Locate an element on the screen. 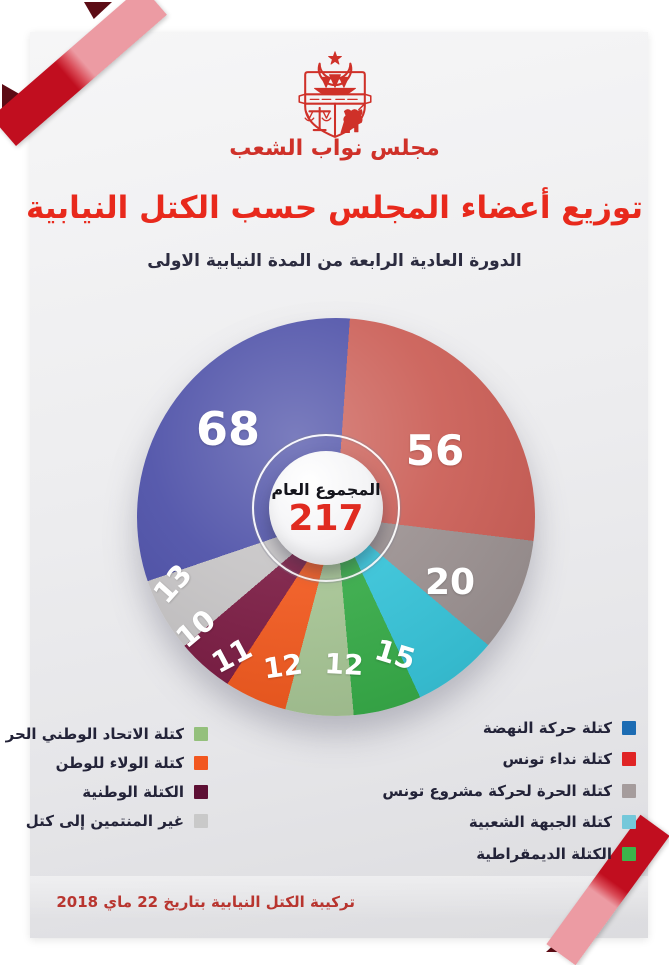 The width and height of the screenshot is (669, 965). legend-label: الكتلة الوطنية is located at coordinates (133, 791).